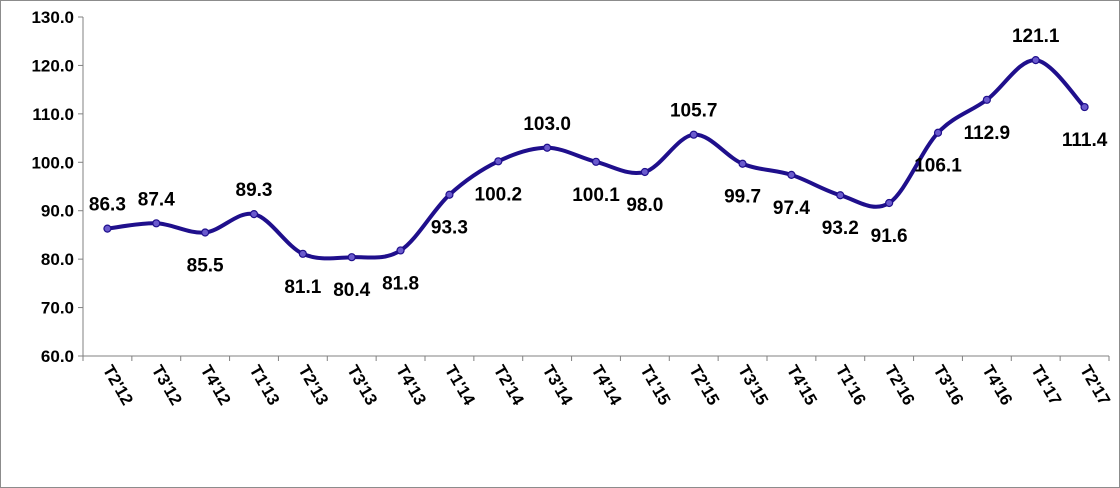 This screenshot has width=1120, height=488. Describe the element at coordinates (362, 385) in the screenshot. I see `x-tick-label: T3'13` at that location.